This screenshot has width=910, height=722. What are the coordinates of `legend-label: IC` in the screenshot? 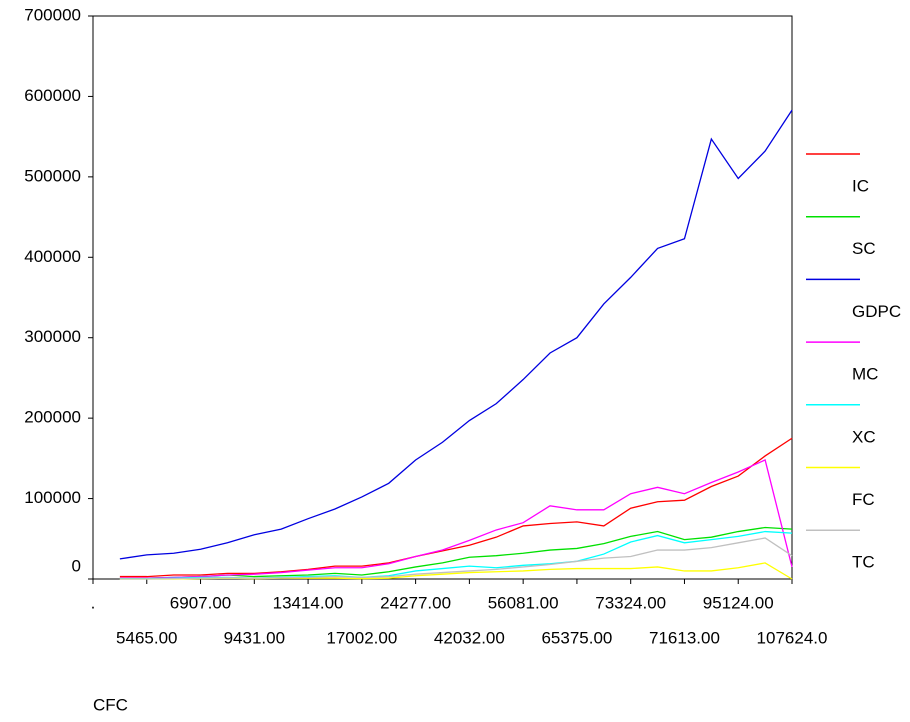 It's located at (860, 185).